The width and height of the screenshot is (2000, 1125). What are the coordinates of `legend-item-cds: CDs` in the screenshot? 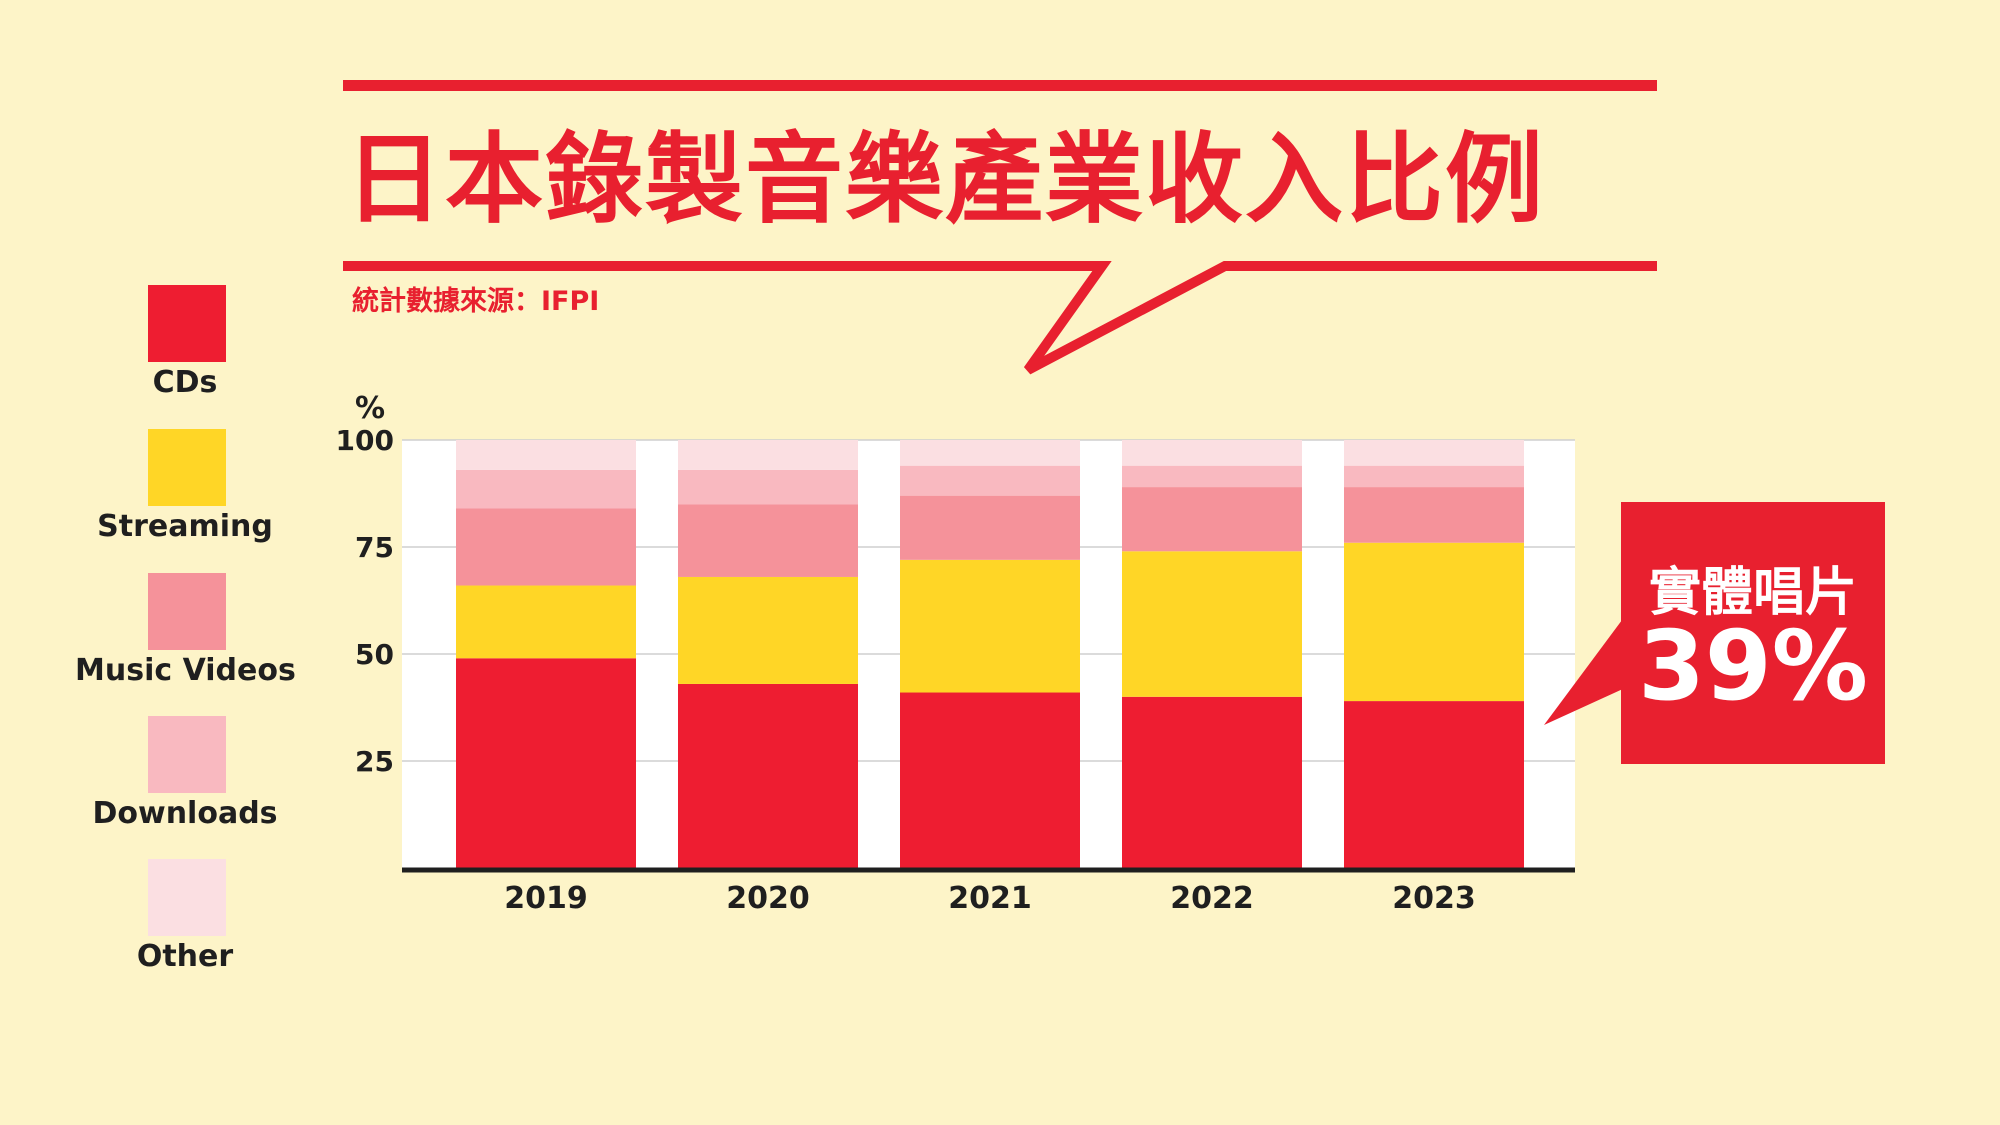 It's located at (185, 355).